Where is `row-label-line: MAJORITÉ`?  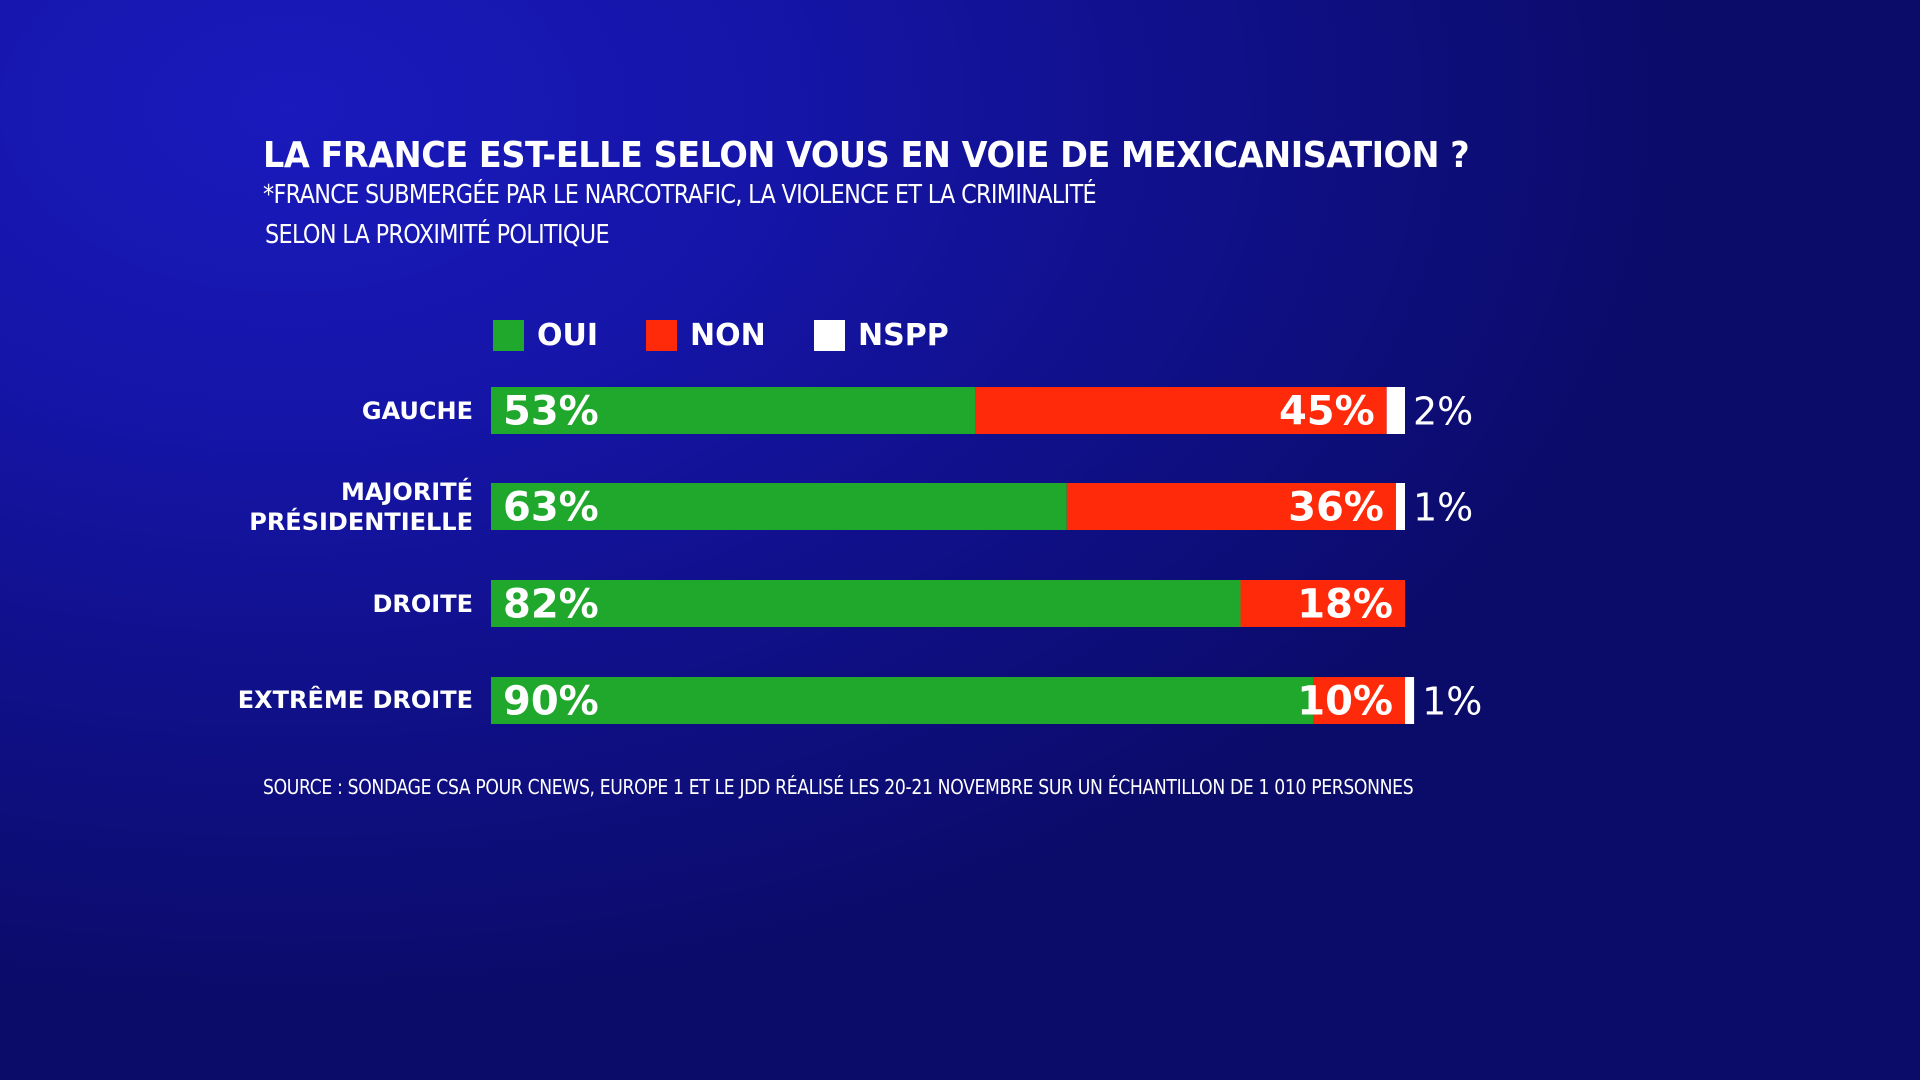 row-label-line: MAJORITÉ is located at coordinates (407, 492).